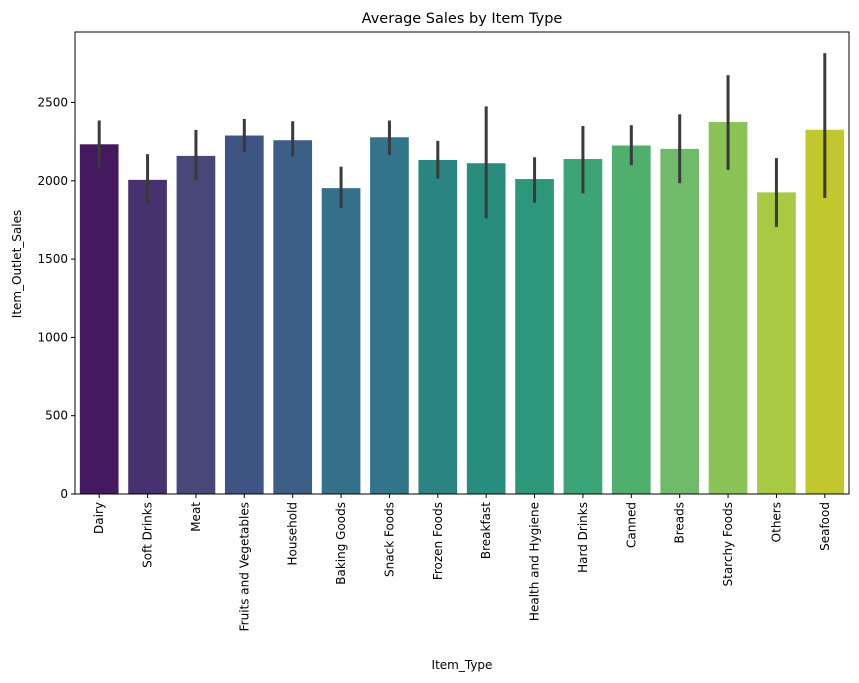 The width and height of the screenshot is (859, 683). Describe the element at coordinates (341, 543) in the screenshot. I see `x-tick-label: Baking Goods` at that location.